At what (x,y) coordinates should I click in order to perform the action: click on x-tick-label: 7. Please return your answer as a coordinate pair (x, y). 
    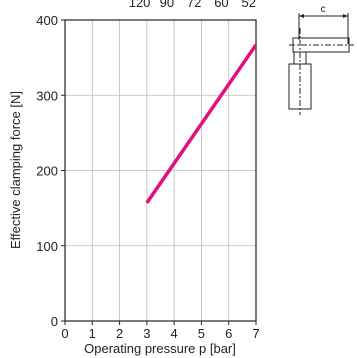
    Looking at the image, I should click on (255, 333).